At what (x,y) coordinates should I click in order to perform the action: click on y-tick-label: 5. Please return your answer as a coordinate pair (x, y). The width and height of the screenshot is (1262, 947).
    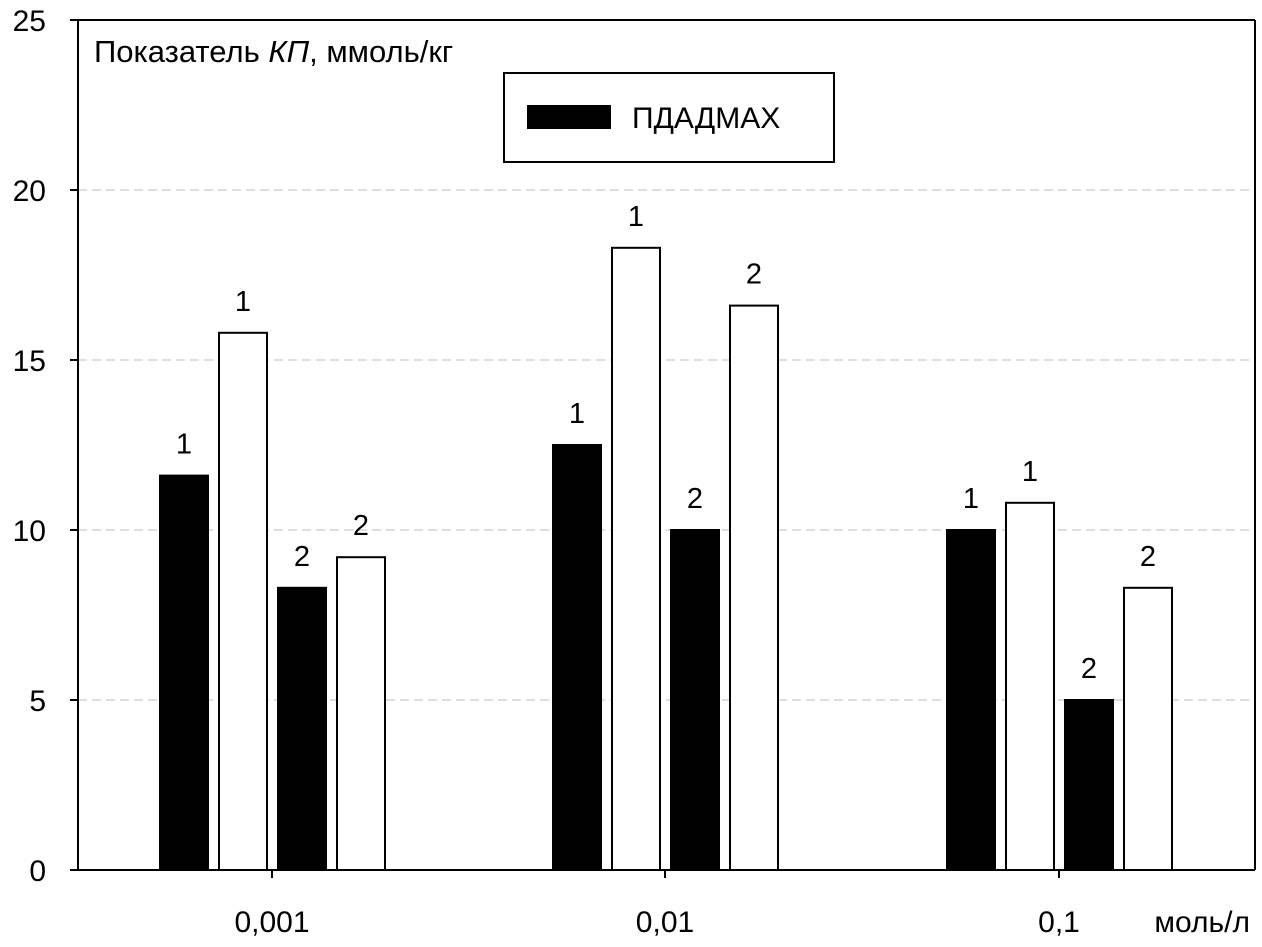
    Looking at the image, I should click on (37, 701).